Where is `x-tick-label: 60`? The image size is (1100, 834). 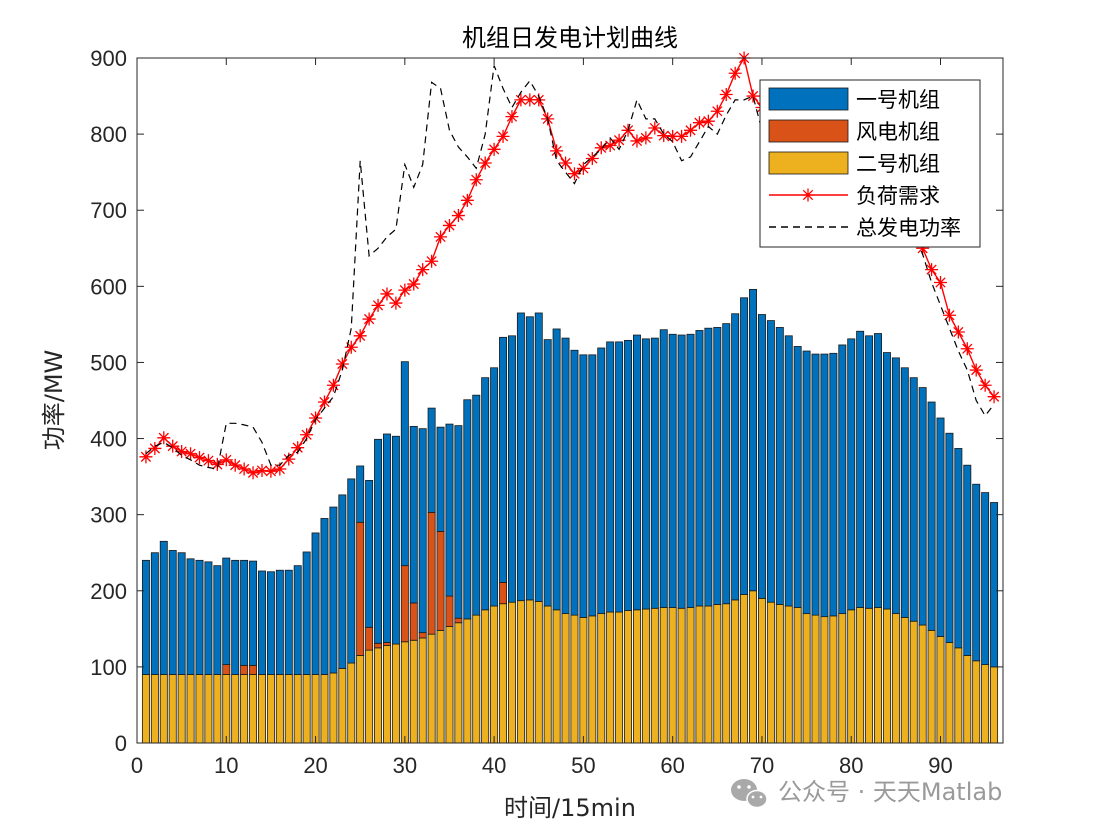 x-tick-label: 60 is located at coordinates (672, 765).